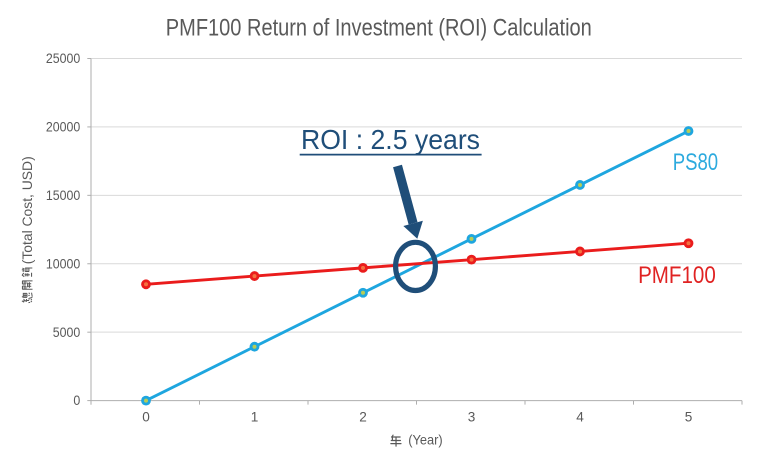 This screenshot has height=475, width=757. What do you see at coordinates (472, 416) in the screenshot?
I see `svg-text: 3` at bounding box center [472, 416].